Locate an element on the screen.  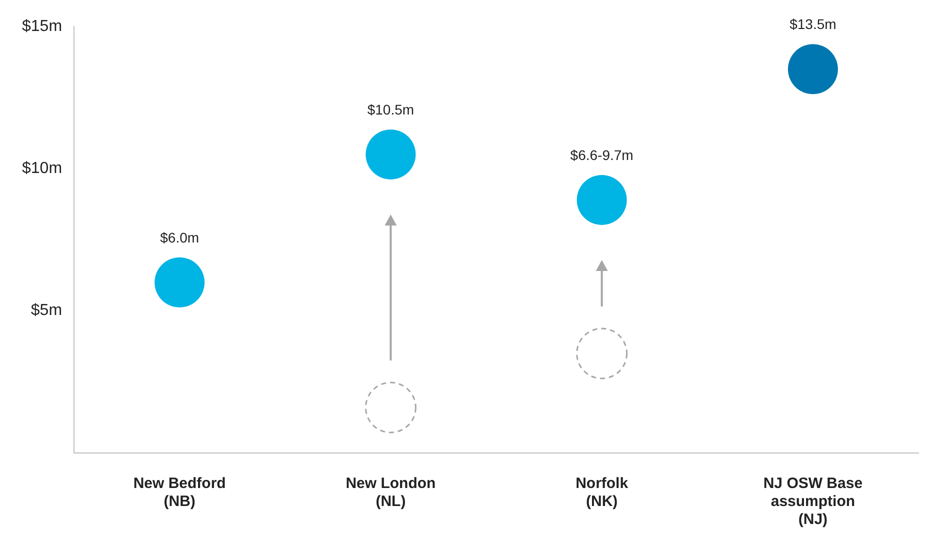
x-tick-label: New London (NL) is located at coordinates (391, 492).